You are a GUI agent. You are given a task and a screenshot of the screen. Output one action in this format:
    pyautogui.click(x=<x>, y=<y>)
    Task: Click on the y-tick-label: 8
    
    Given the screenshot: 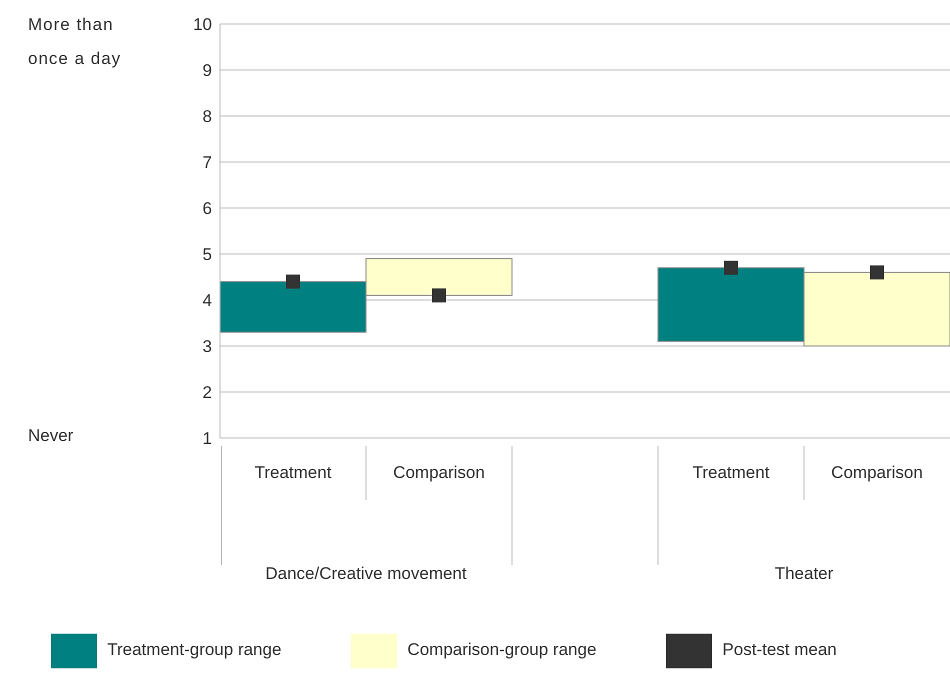 What is the action you would take?
    pyautogui.click(x=207, y=116)
    